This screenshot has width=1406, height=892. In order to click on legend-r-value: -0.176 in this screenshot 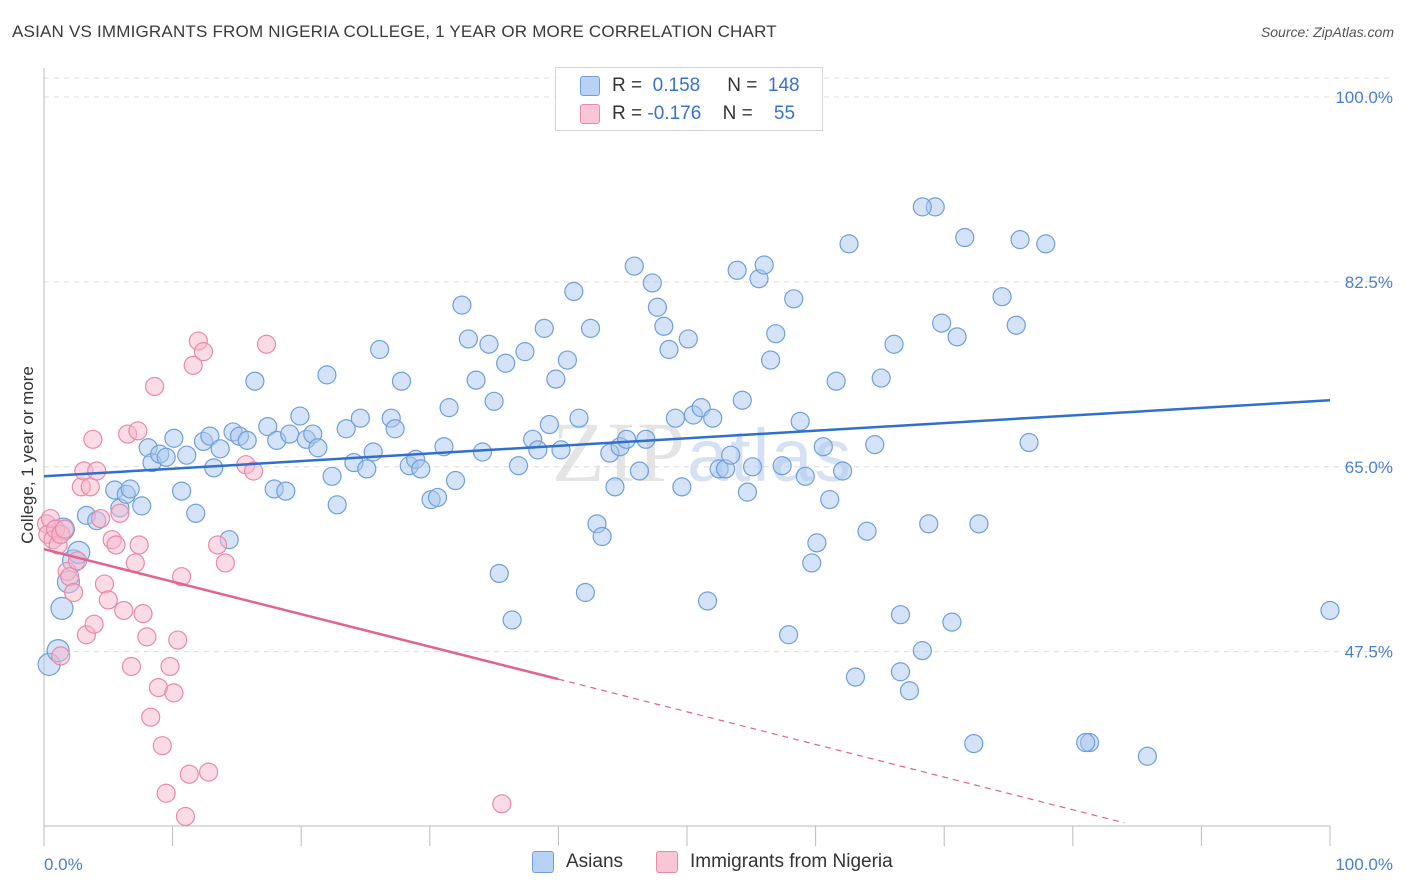, I will do `click(674, 113)`.